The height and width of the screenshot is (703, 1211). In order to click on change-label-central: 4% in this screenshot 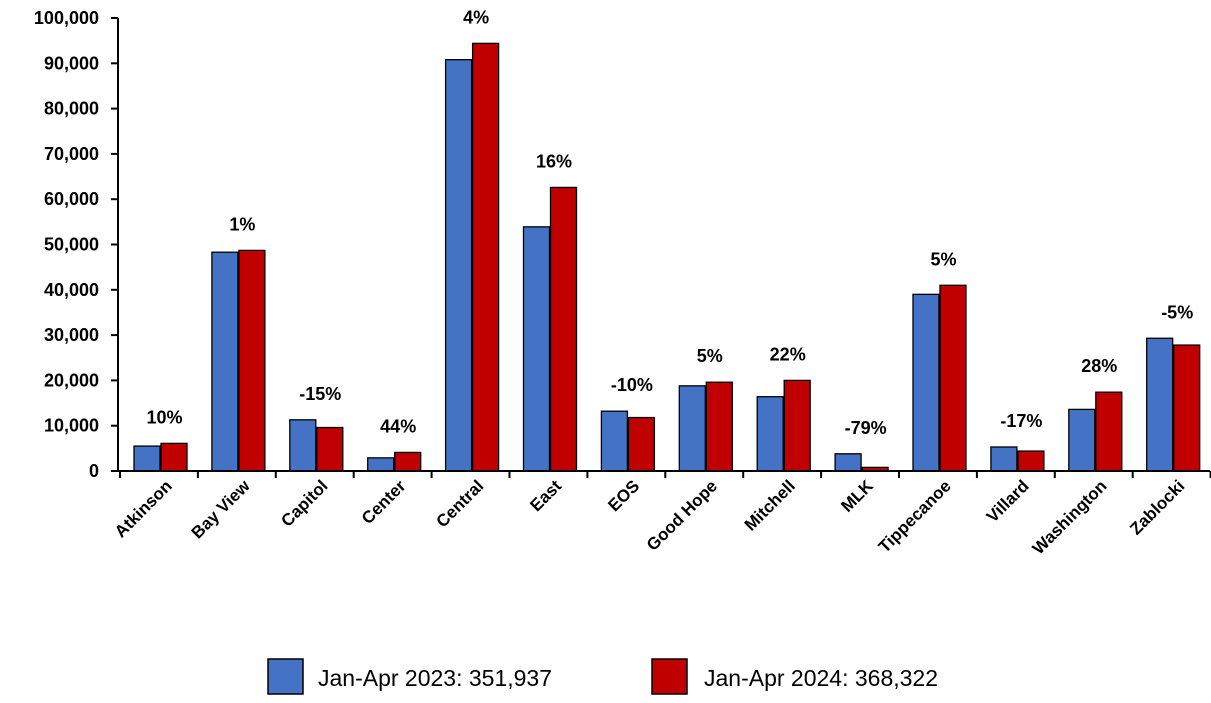, I will do `click(476, 17)`.